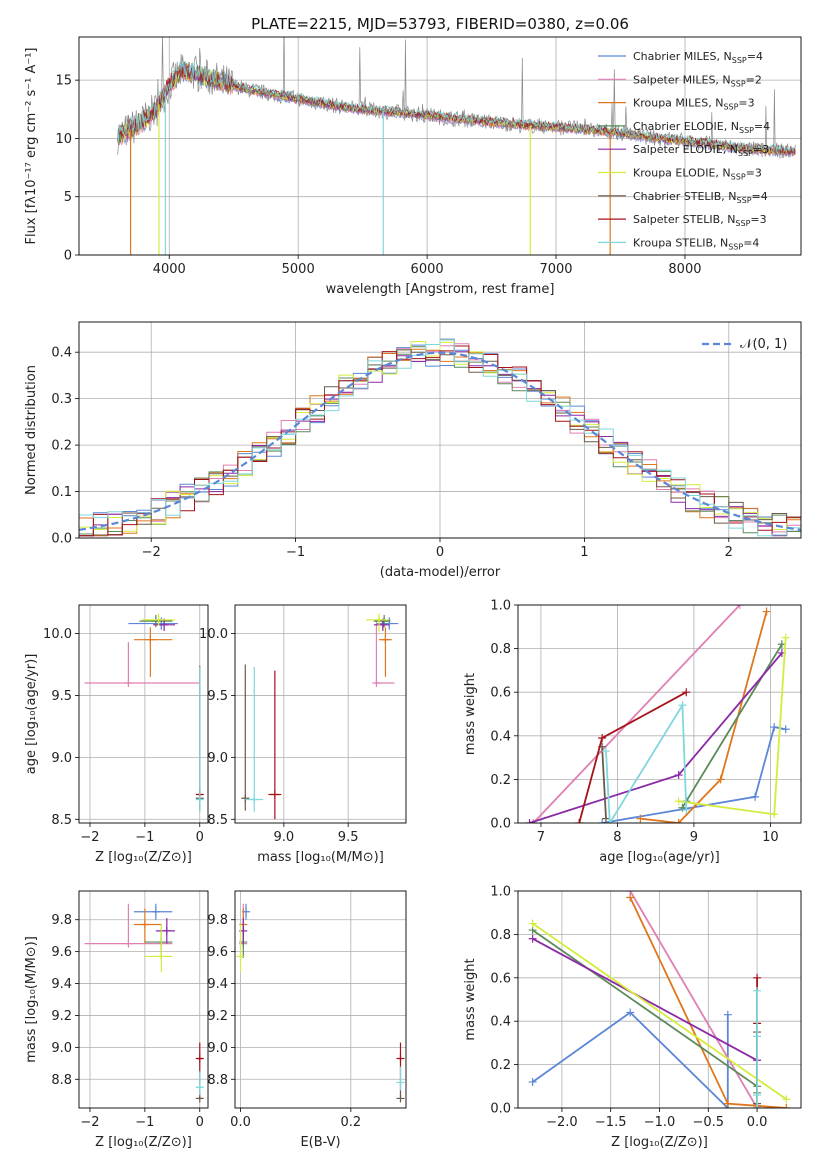 This screenshot has width=819, height=1170. Describe the element at coordinates (704, 717) in the screenshot. I see `series-kroupa_miles` at that location.